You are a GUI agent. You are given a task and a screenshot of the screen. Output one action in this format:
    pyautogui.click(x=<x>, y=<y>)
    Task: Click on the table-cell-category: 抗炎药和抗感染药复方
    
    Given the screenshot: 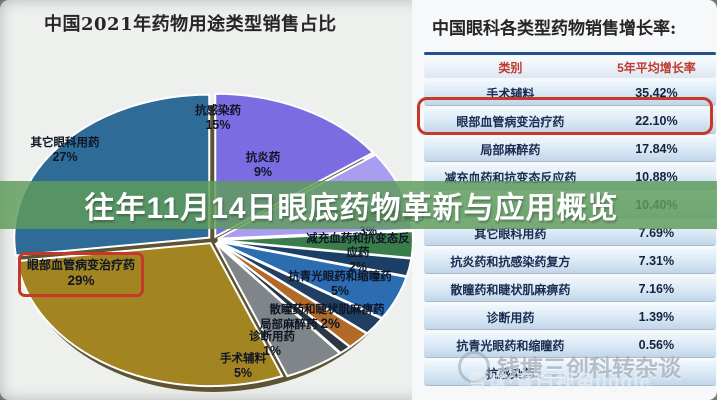 What is the action you would take?
    pyautogui.click(x=510, y=261)
    